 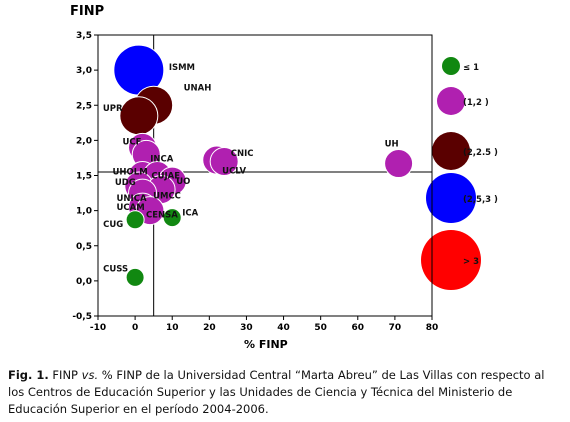 I want to click on y-tick-label: 1,0, so click(x=84, y=212).